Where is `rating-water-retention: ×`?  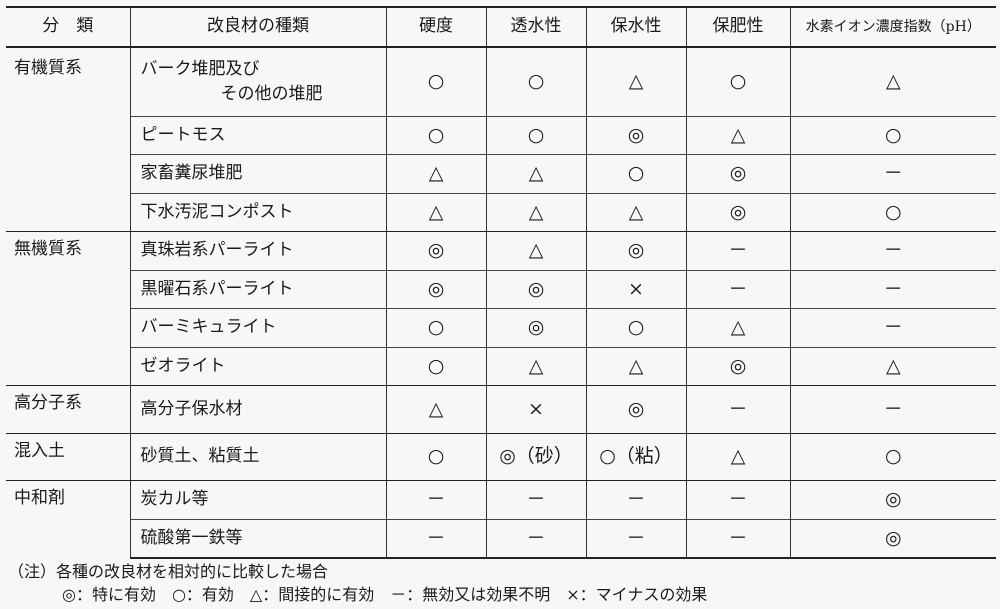
rating-water-retention: × is located at coordinates (636, 288).